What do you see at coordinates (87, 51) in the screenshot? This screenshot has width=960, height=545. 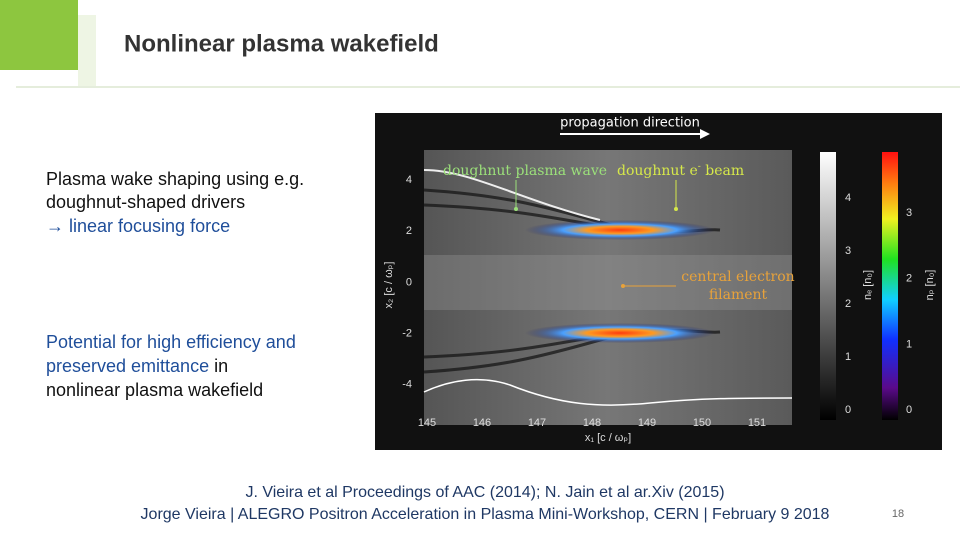 I see `header-accent` at bounding box center [87, 51].